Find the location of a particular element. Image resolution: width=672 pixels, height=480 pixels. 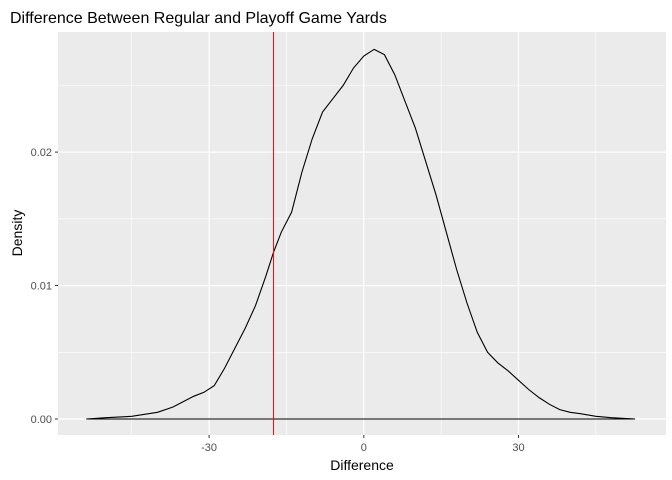

y-tick-label: 0.01 is located at coordinates (41, 287).